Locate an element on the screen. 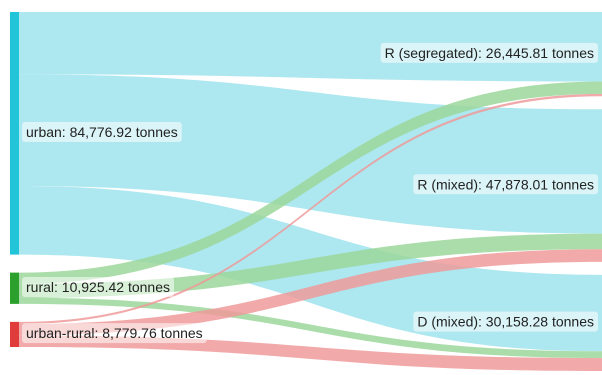 The height and width of the screenshot is (375, 602). label-r-mixed-text: R (mixed): 47,878.01 tonnes is located at coordinates (505, 184).